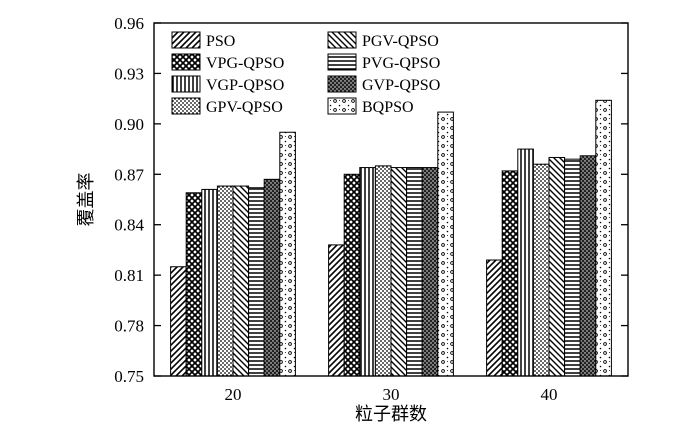  What do you see at coordinates (342, 40) in the screenshot?
I see `legend-swatch-pgv-qpso` at bounding box center [342, 40].